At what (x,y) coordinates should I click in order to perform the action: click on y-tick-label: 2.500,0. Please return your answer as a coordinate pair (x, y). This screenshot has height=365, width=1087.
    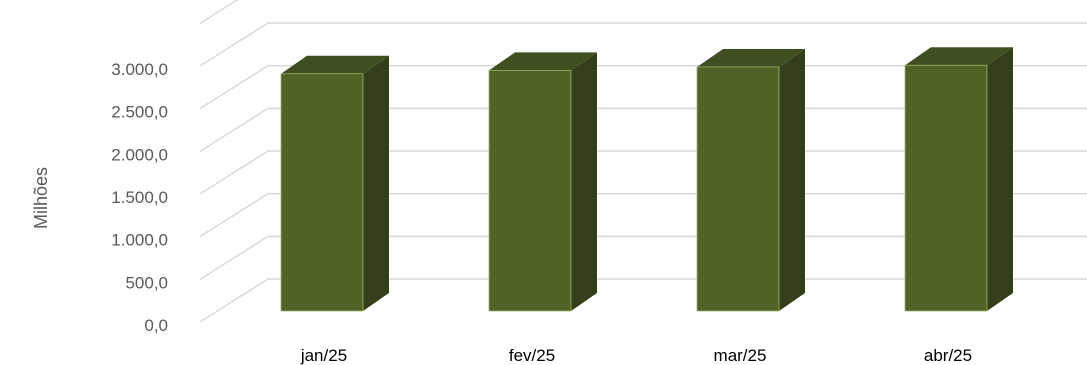
    Looking at the image, I should click on (139, 112).